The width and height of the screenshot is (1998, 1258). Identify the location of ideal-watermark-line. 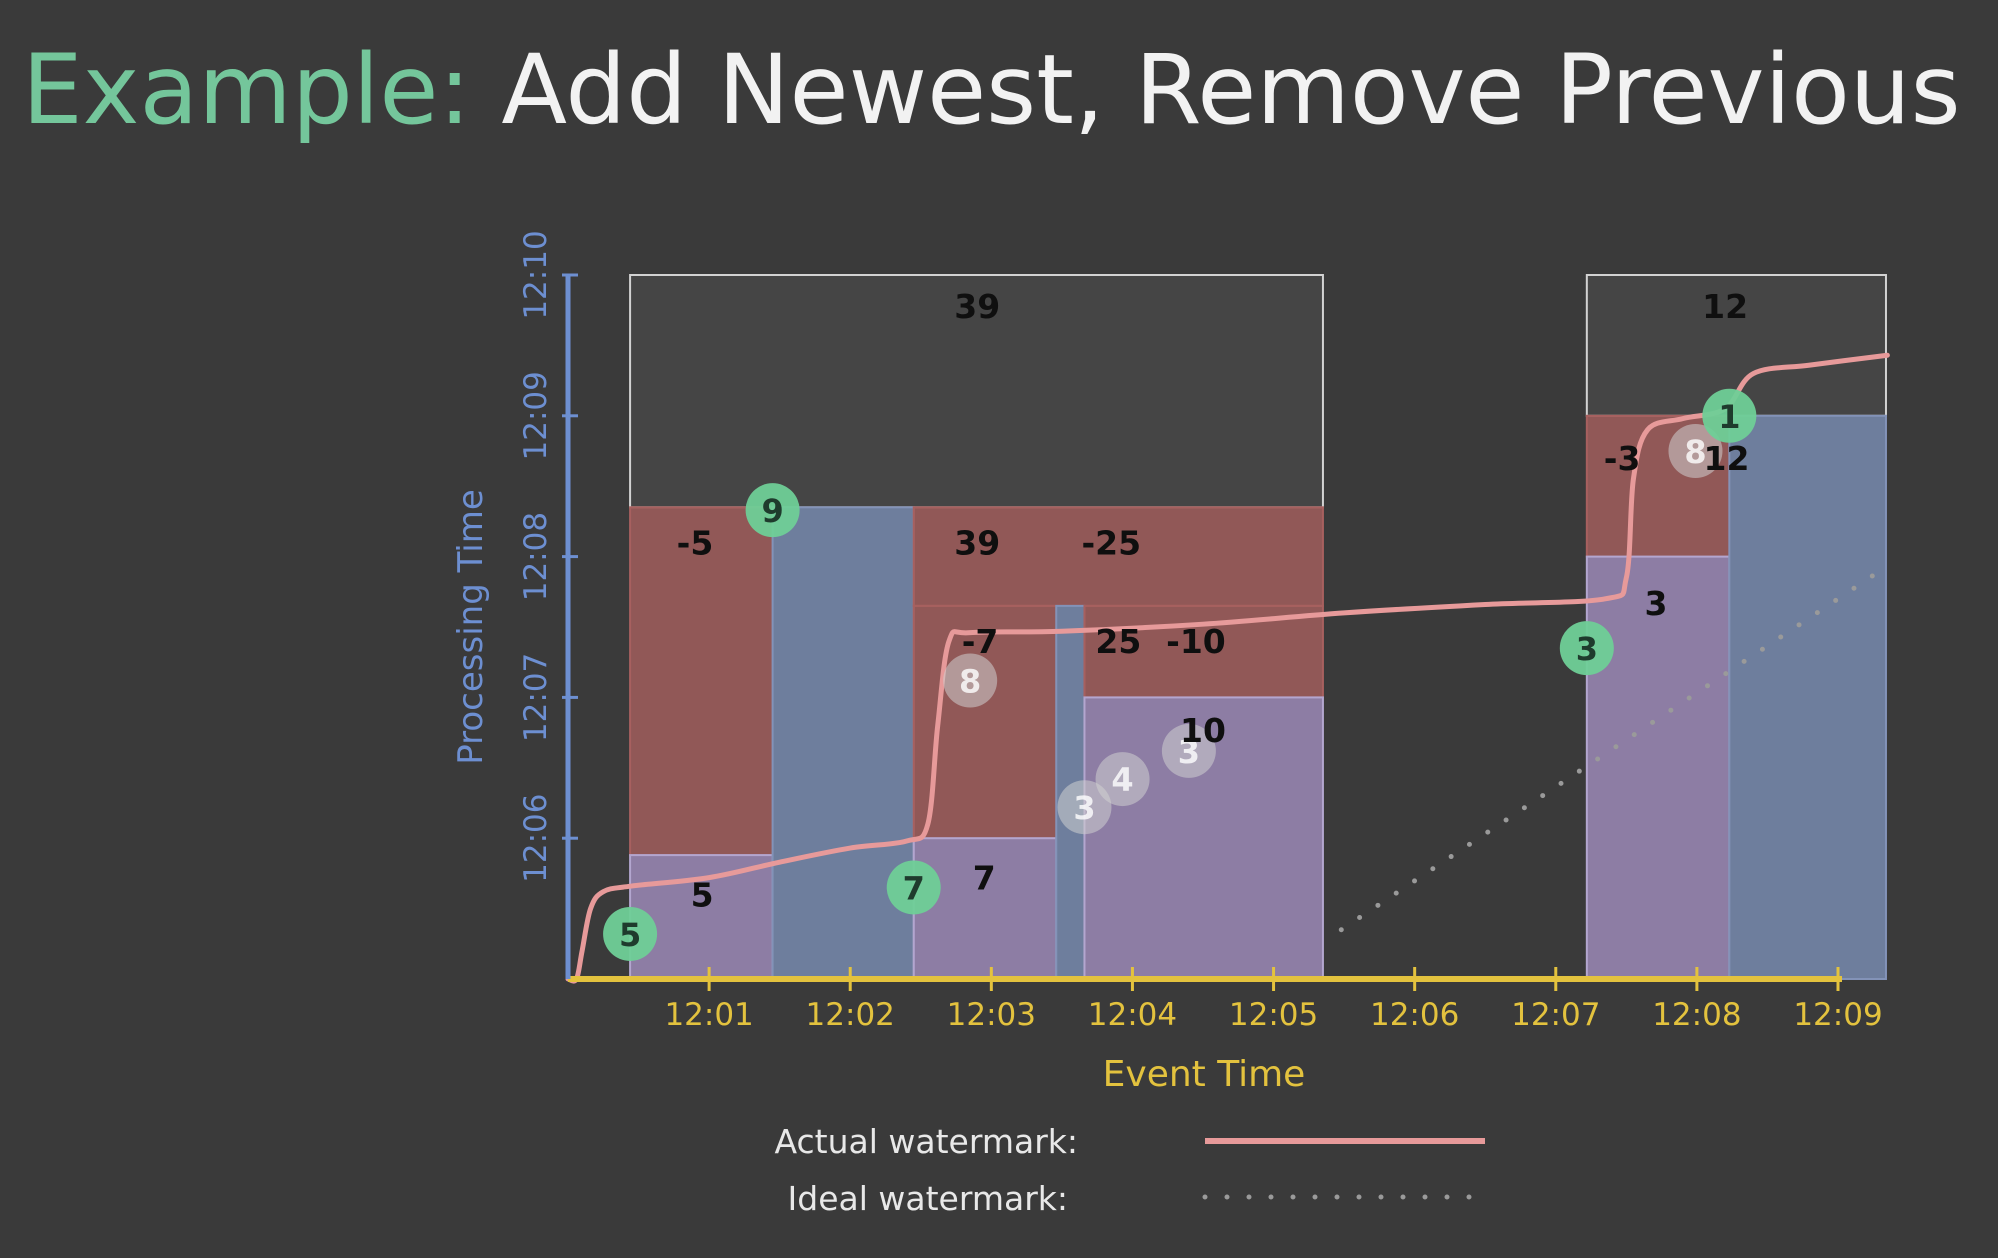
(1610, 750).